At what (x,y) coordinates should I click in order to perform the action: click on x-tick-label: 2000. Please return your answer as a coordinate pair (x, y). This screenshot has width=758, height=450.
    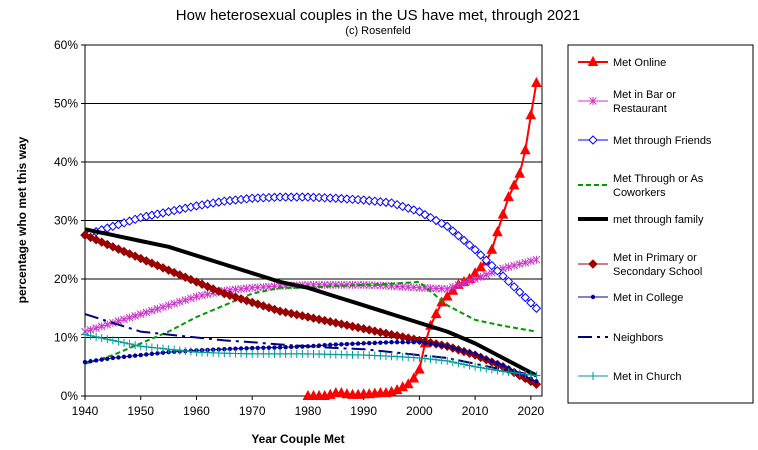
    Looking at the image, I should click on (419, 411).